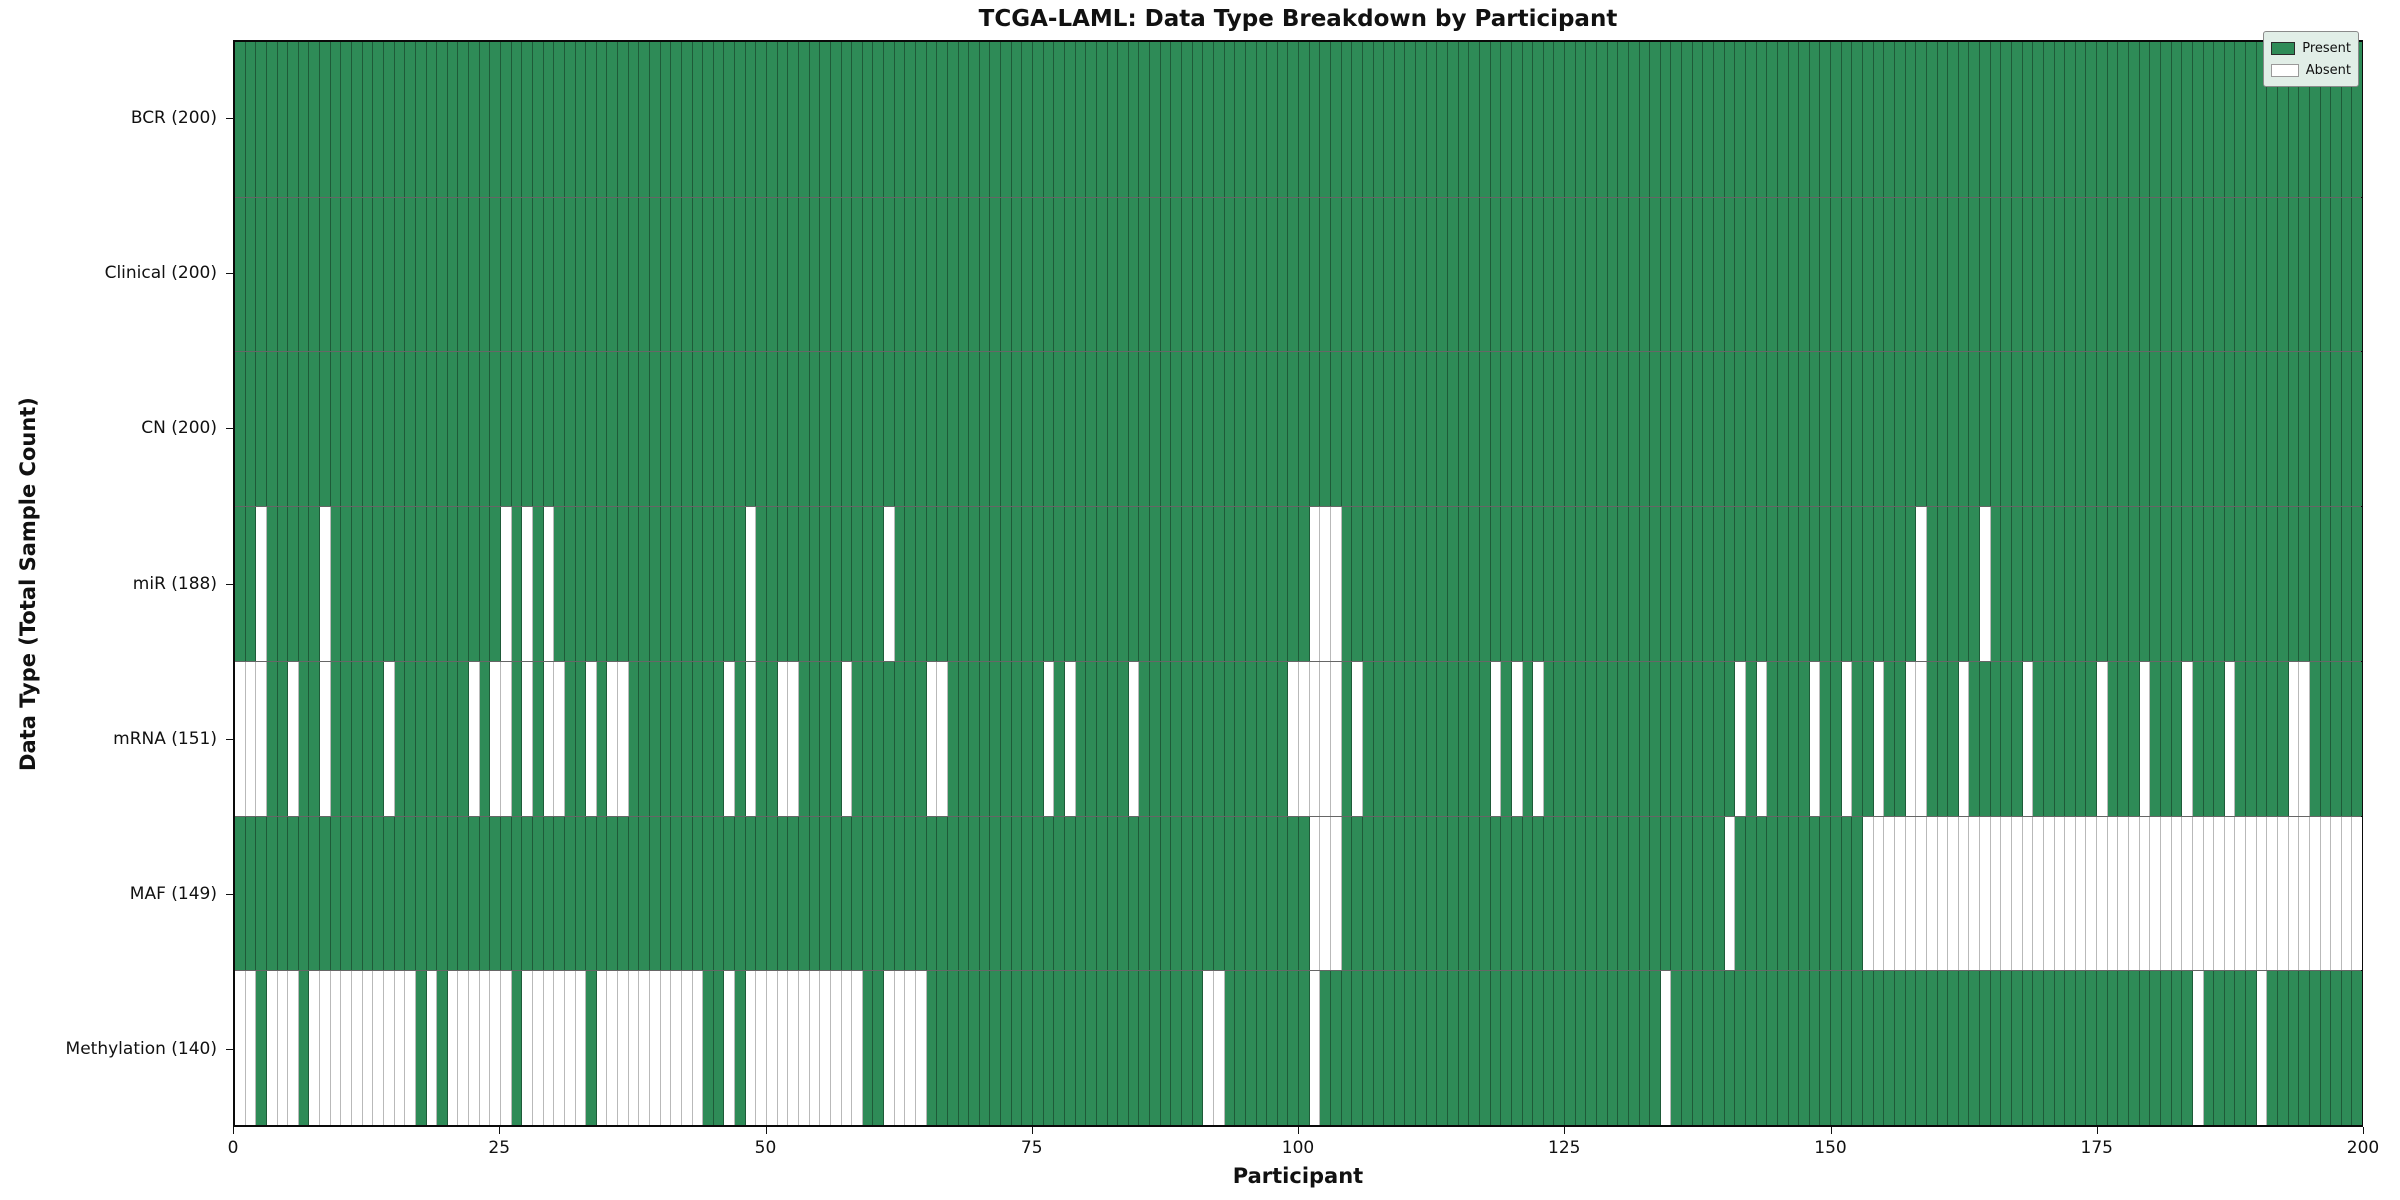 The image size is (2400, 1200). Describe the element at coordinates (1299, 429) in the screenshot. I see `heatmap-row-CN` at that location.